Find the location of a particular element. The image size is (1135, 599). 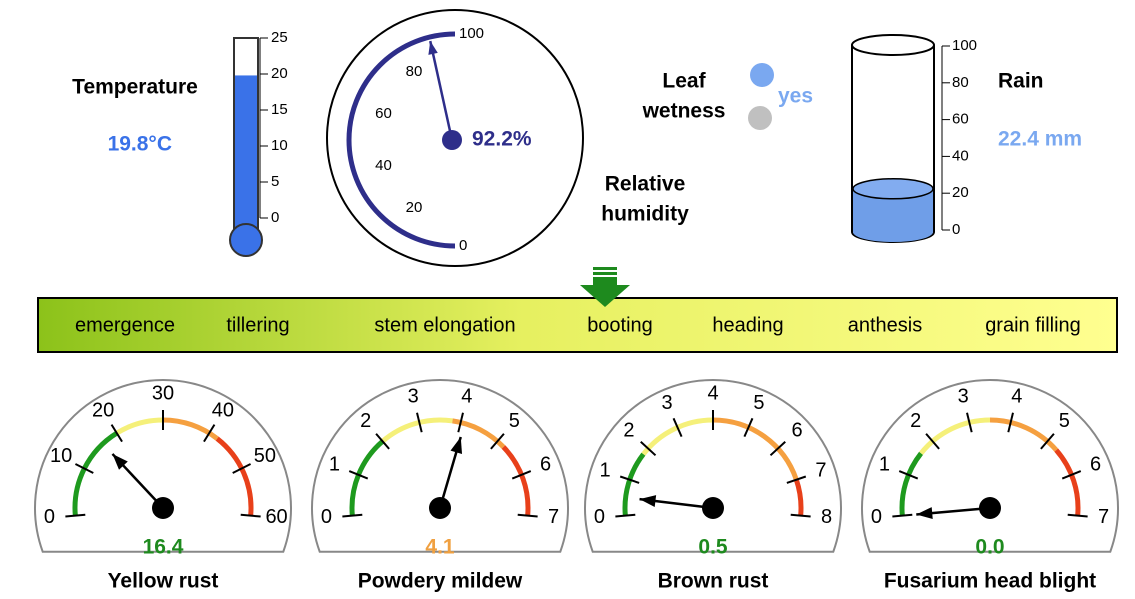

stage-label: grain filling is located at coordinates (1033, 325).